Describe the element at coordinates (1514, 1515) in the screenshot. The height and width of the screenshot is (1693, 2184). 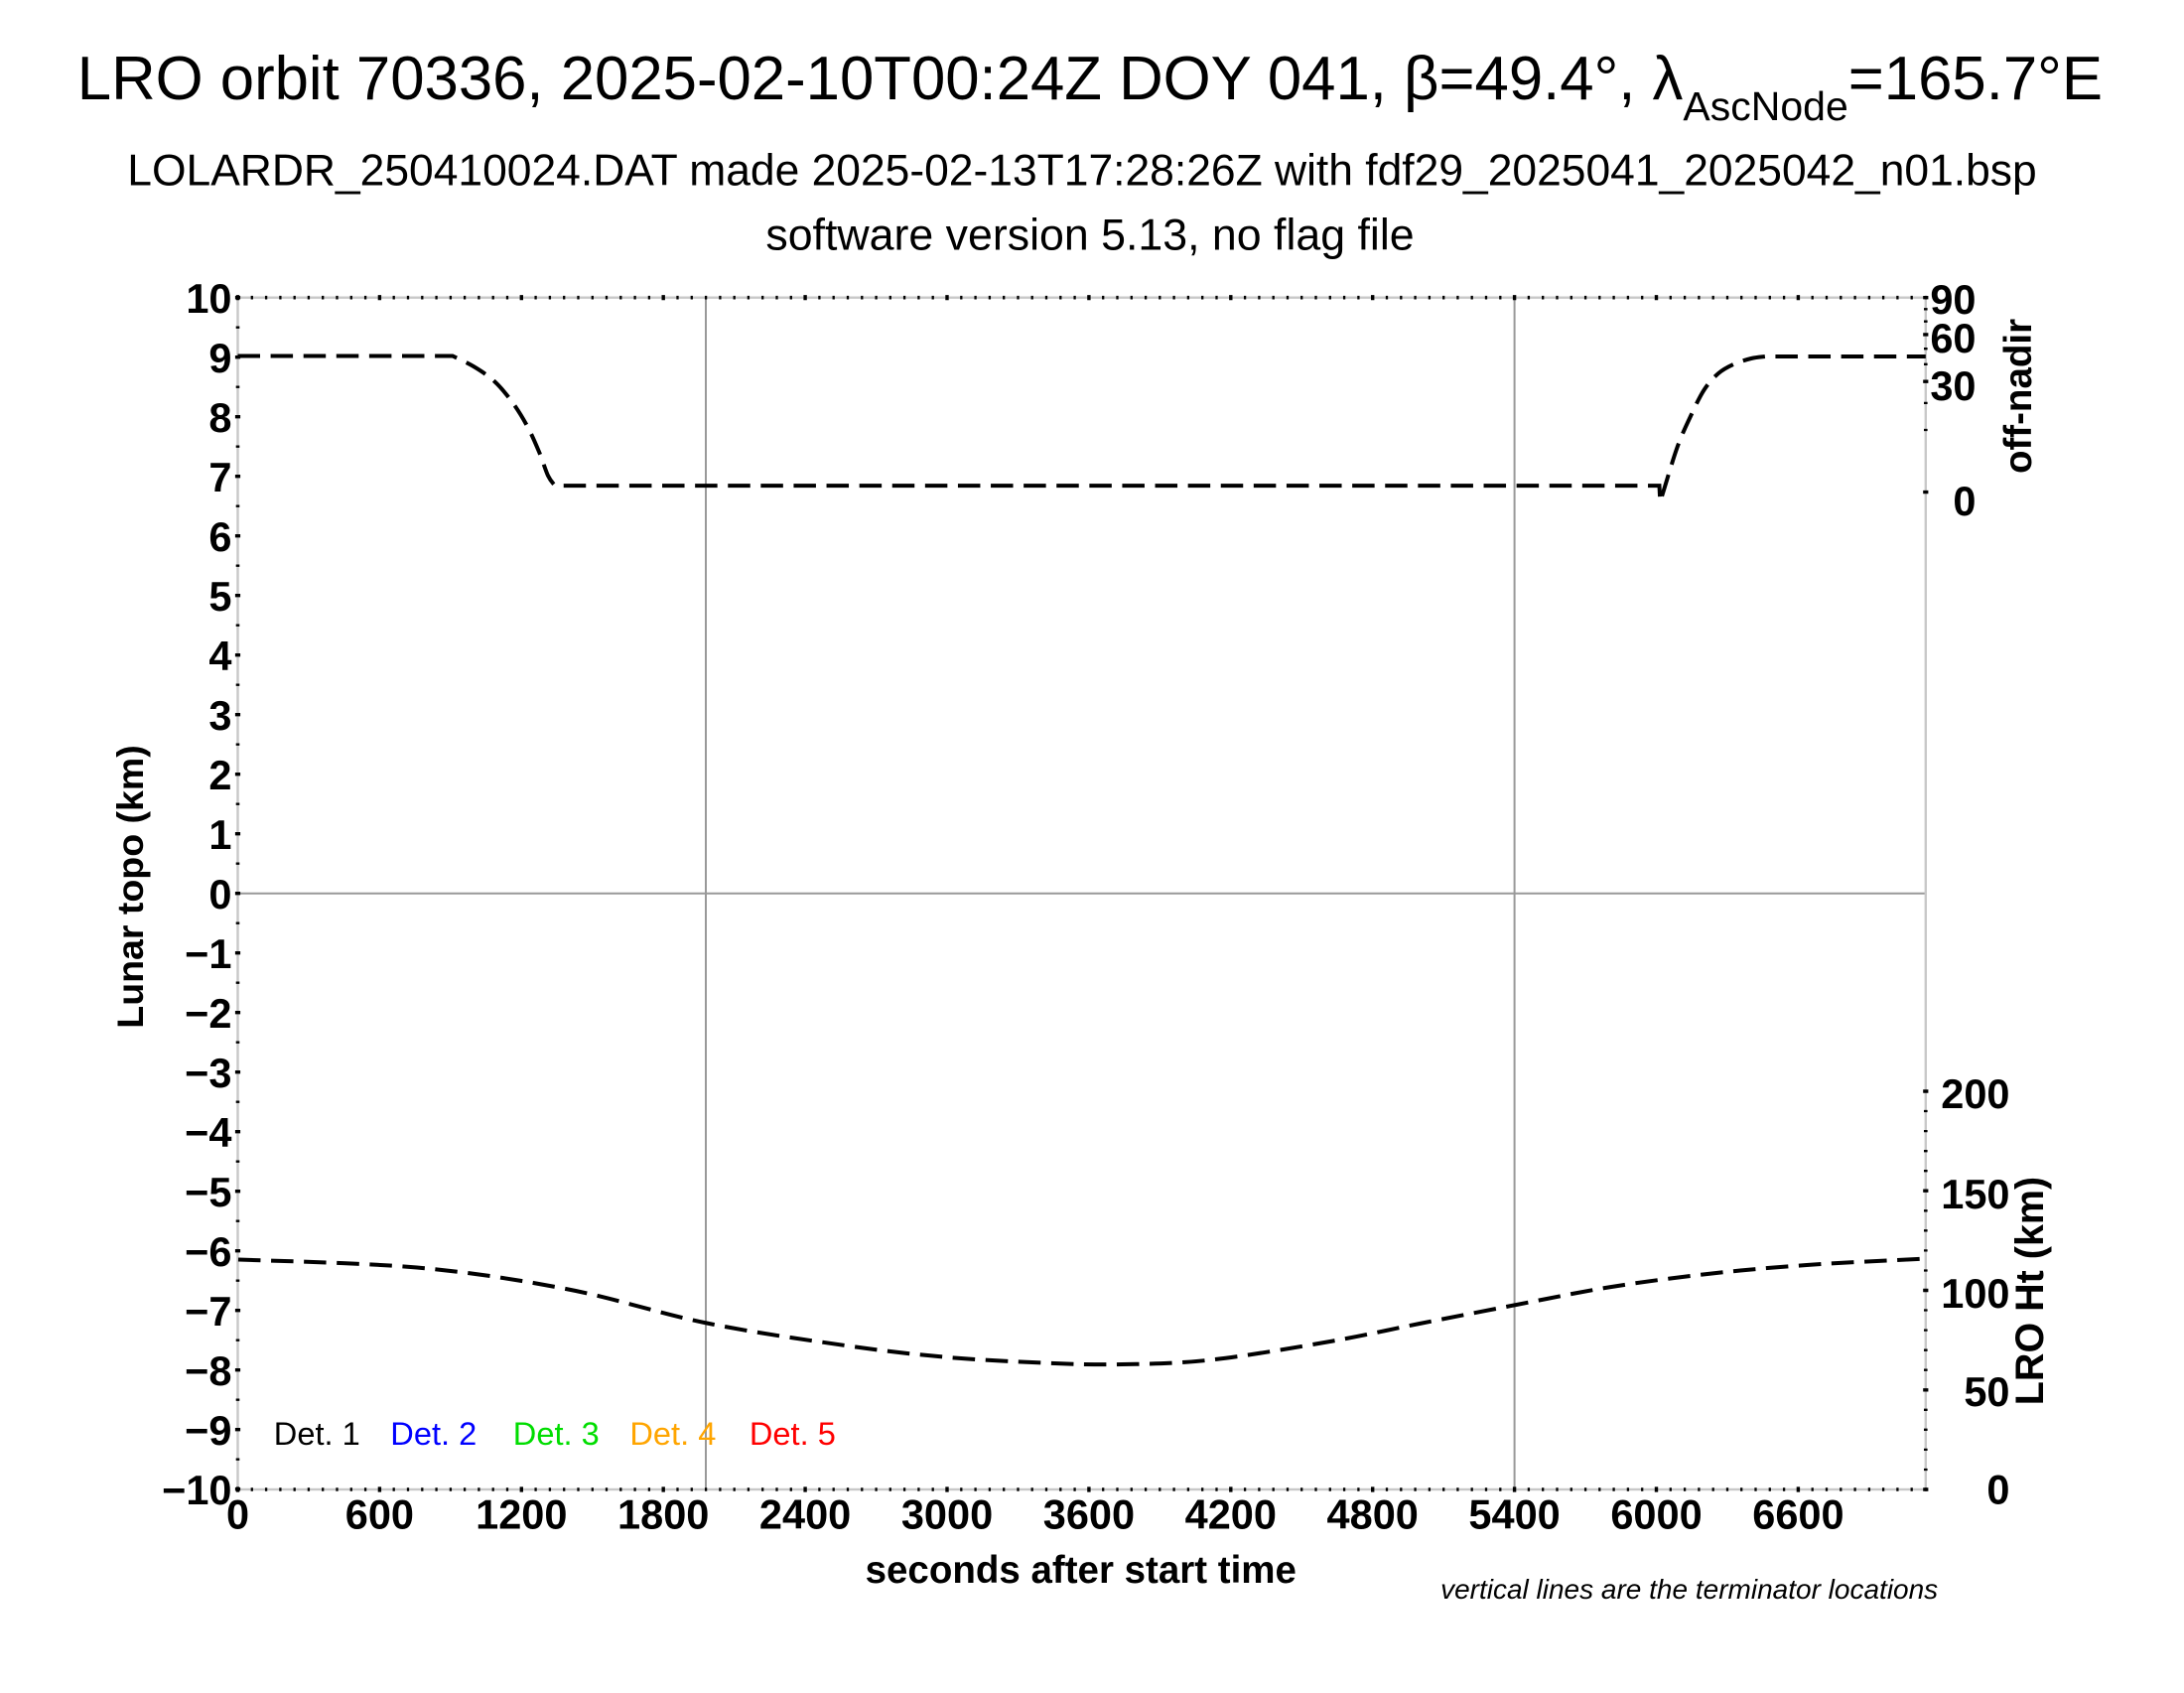
I see `svg-text: 5400` at that location.